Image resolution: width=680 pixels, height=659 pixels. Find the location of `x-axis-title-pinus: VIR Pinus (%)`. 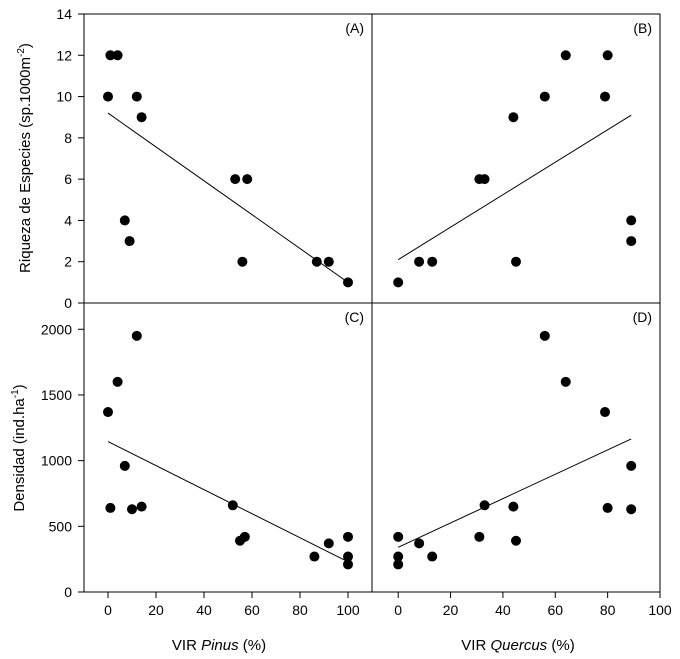

x-axis-title-pinus: VIR Pinus (%) is located at coordinates (219, 645).